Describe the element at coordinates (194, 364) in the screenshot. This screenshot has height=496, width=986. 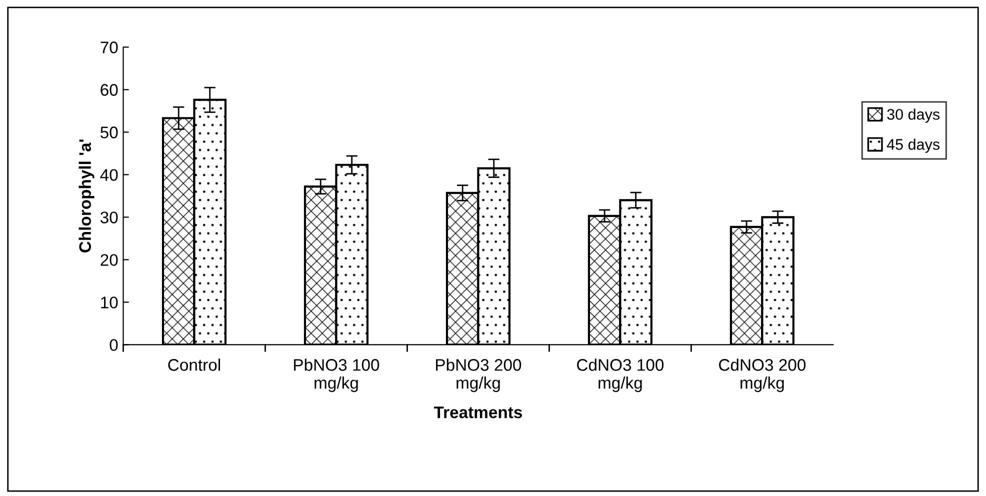
I see `x-tick-label: Control` at that location.